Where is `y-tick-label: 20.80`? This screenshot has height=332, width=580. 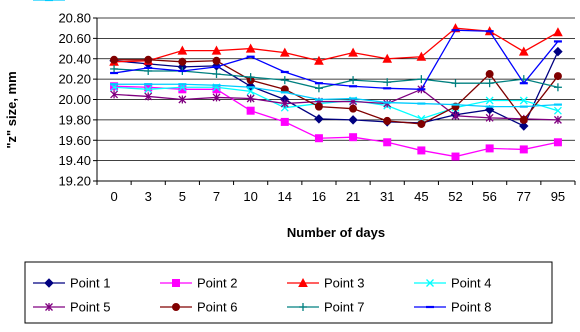 y-tick-label: 20.80 is located at coordinates (74, 18).